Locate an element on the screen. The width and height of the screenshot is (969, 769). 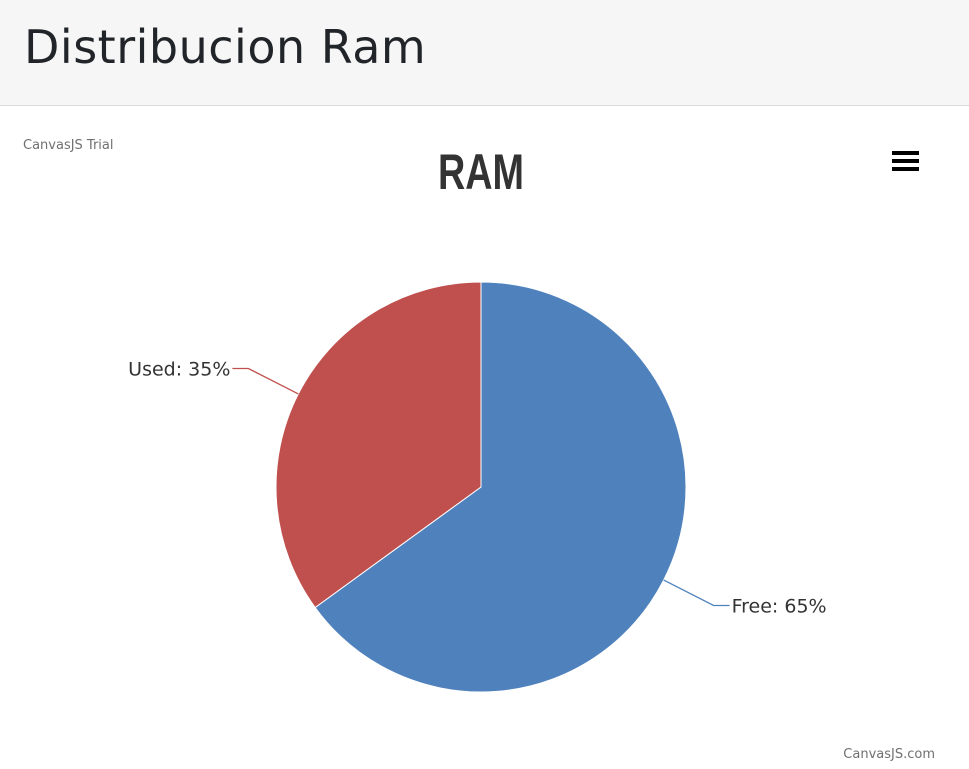
hamburger-menu-icon is located at coordinates (905, 153).